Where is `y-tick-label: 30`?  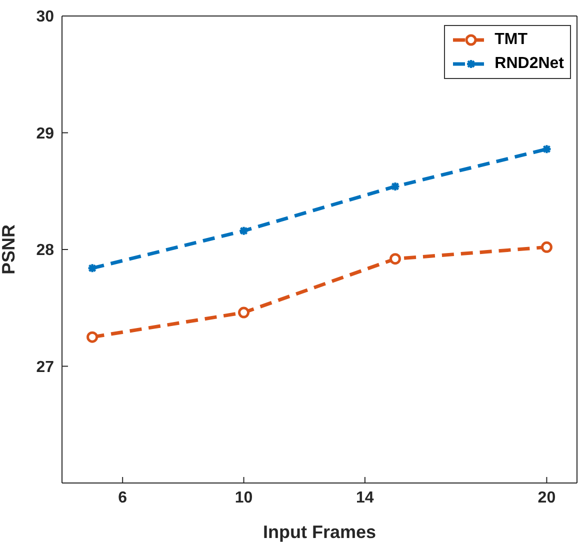 y-tick-label: 30 is located at coordinates (45, 17).